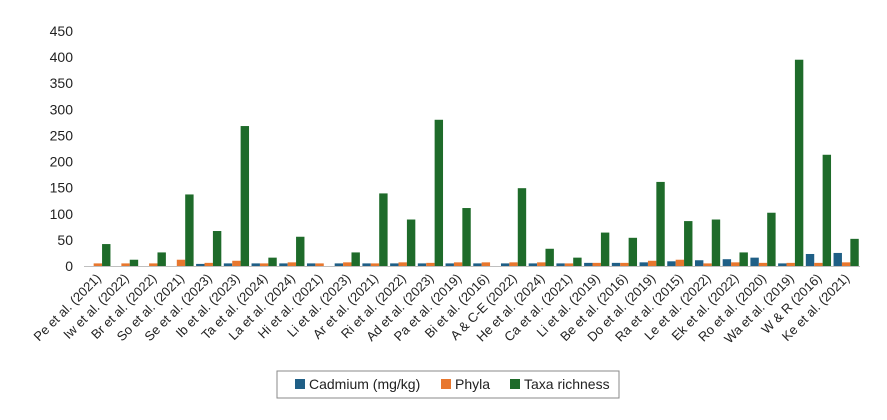  What do you see at coordinates (62, 162) in the screenshot?
I see `y-tick-label: 200` at bounding box center [62, 162].